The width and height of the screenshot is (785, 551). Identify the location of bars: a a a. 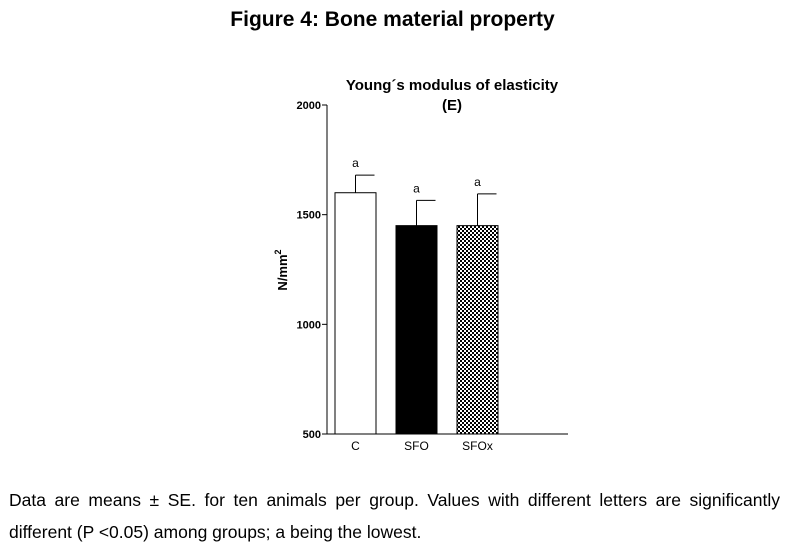
(416, 295).